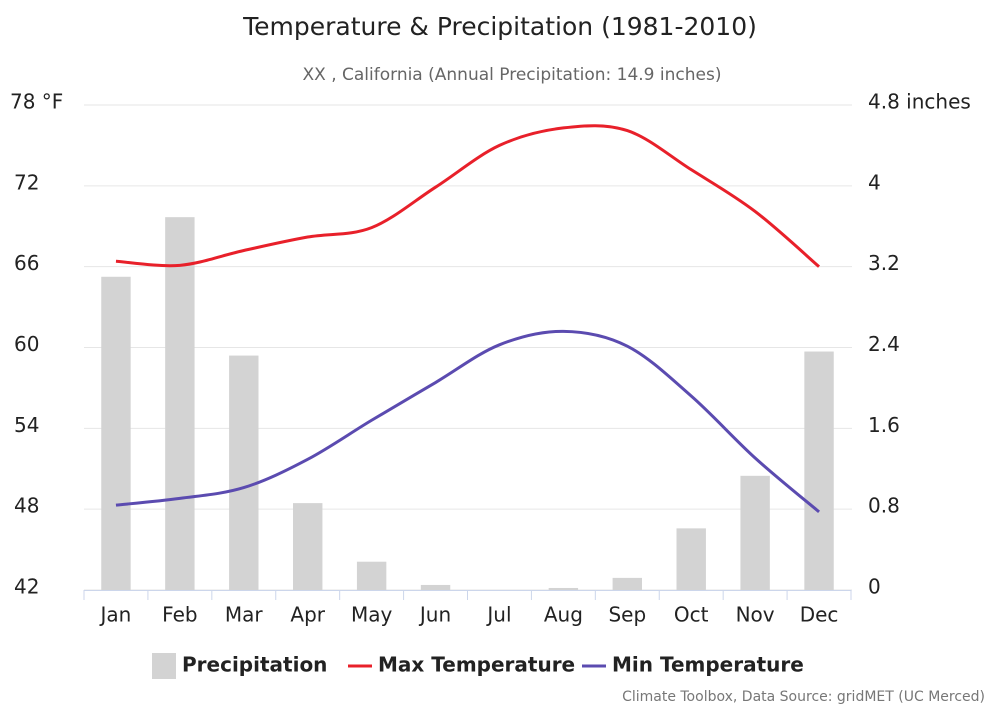 The image size is (990, 709). What do you see at coordinates (874, 587) in the screenshot?
I see `y2-tick-label: 0` at bounding box center [874, 587].